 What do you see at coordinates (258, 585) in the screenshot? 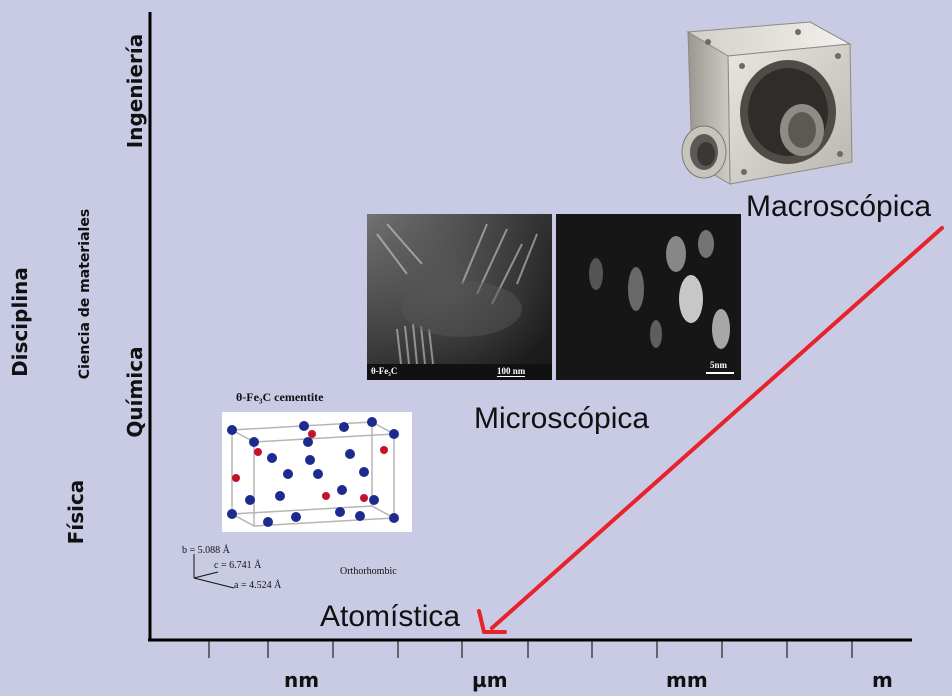
I see `lattice-a: a = 4.524 Å` at bounding box center [258, 585].